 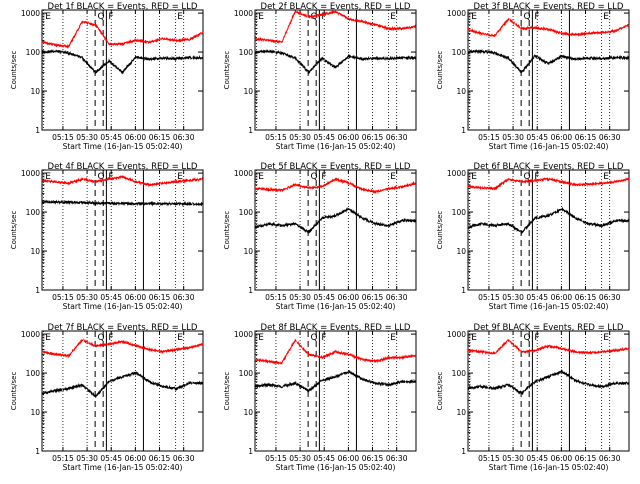 I want to click on panel-title: Det 4f BLACK = Events, RED = LLD, so click(x=123, y=167).